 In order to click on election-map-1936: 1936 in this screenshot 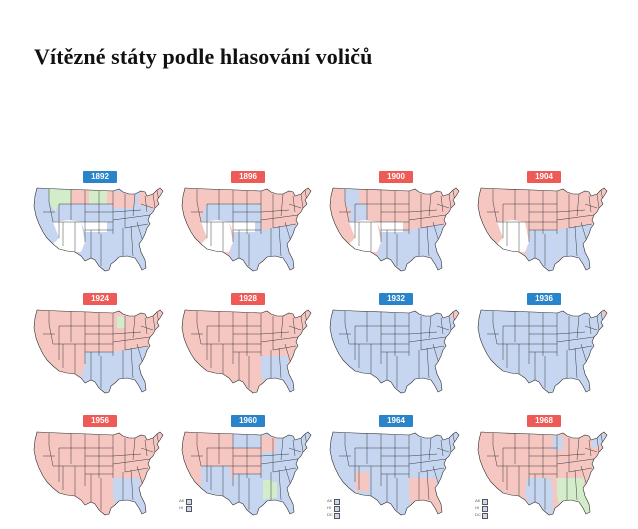, I will do `click(543, 348)`.